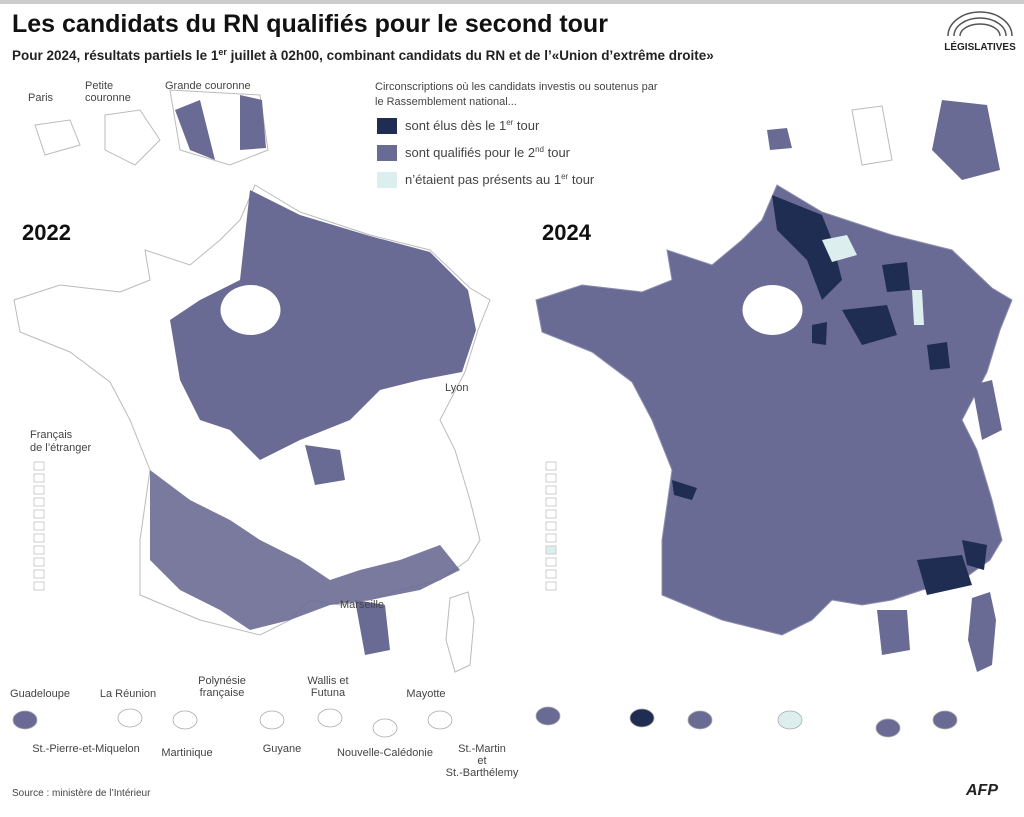 The height and width of the screenshot is (817, 1024). What do you see at coordinates (41, 98) in the screenshot?
I see `inset-label: Paris` at bounding box center [41, 98].